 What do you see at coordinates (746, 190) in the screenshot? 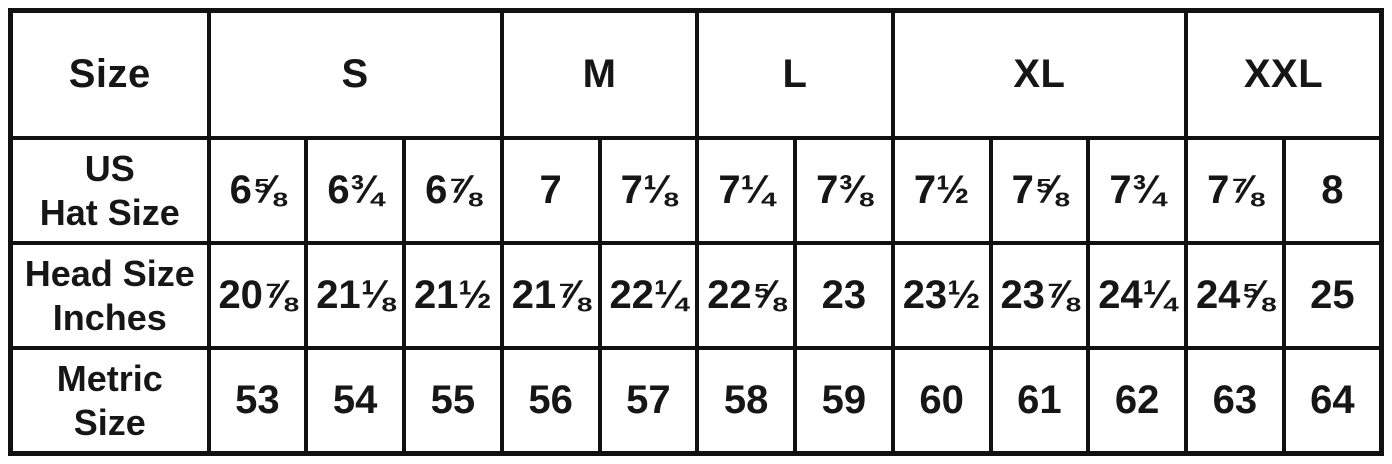
I see `us-hat-size-cell: 7¼` at bounding box center [746, 190].